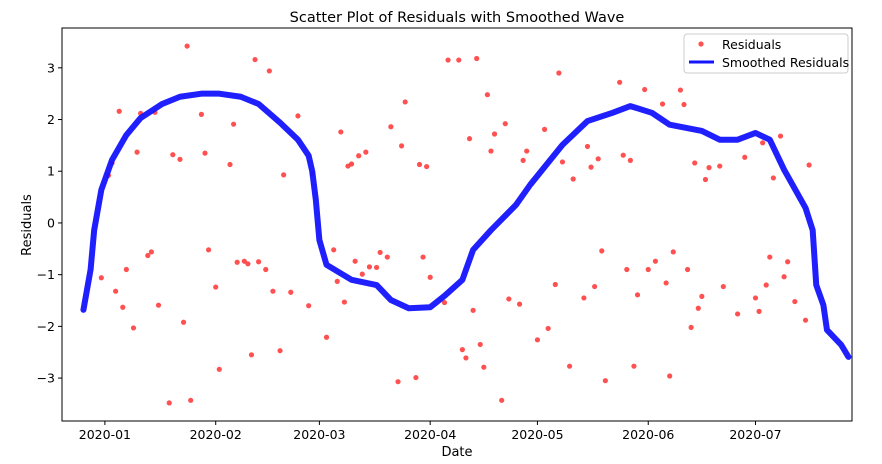  Describe the element at coordinates (456, 452) in the screenshot. I see `x-axis-label: Date` at that location.